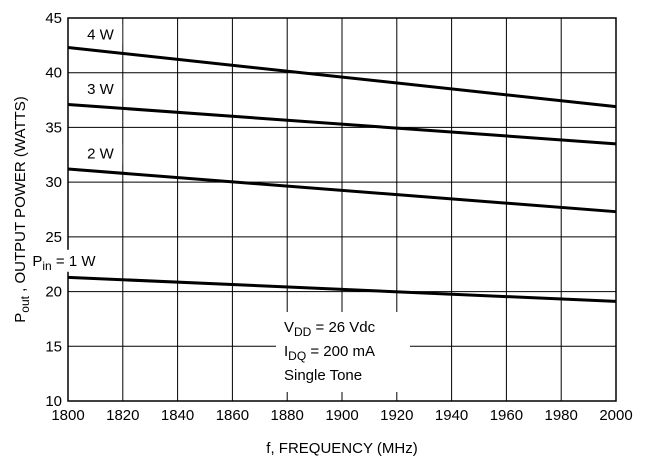 Image resolution: width=648 pixels, height=464 pixels. What do you see at coordinates (53, 127) in the screenshot?
I see `y-tick-label: 35` at bounding box center [53, 127].